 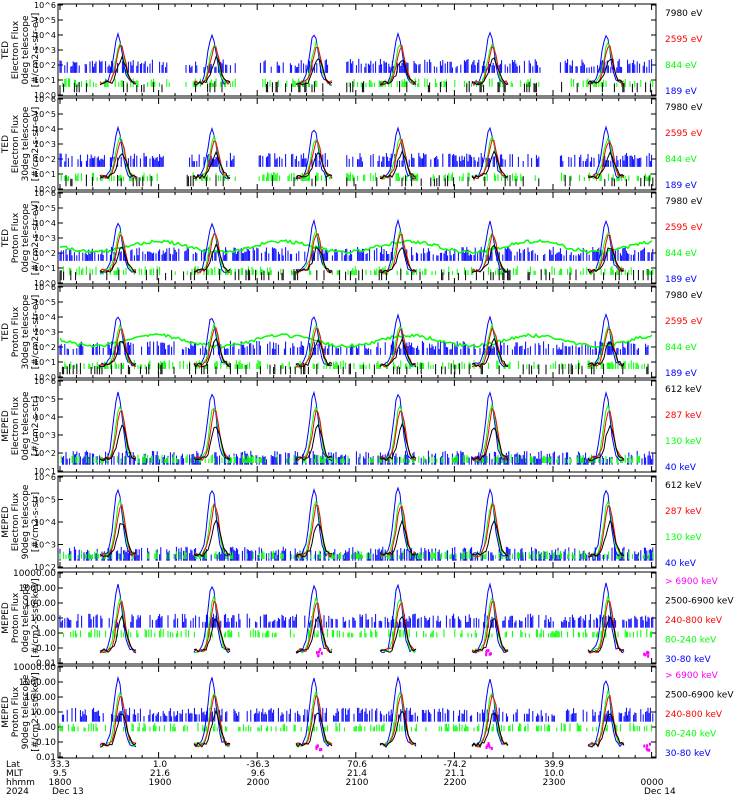 What do you see at coordinates (45, 268) in the screenshot?
I see `y-tick-label: 10^1` at bounding box center [45, 268].